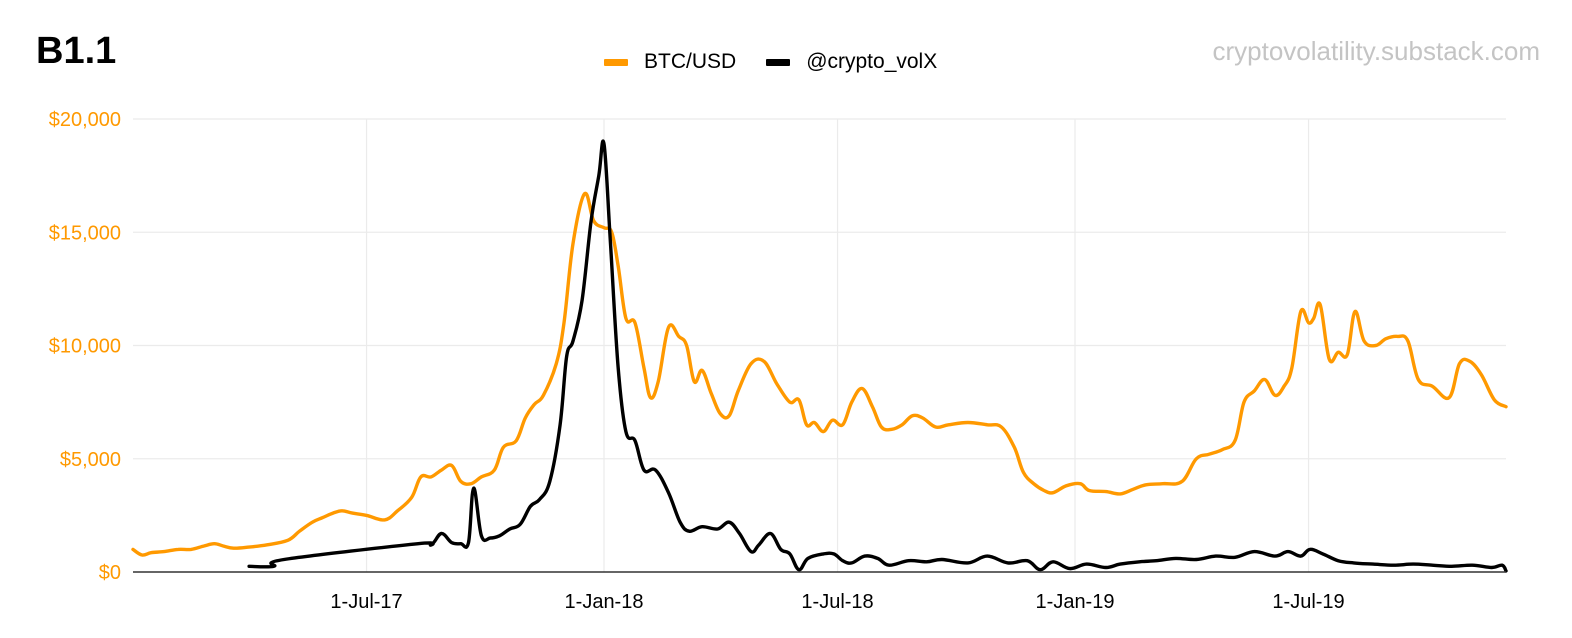  What do you see at coordinates (1308, 602) in the screenshot?
I see `x-tick-label: 1-Jul-19` at bounding box center [1308, 602].